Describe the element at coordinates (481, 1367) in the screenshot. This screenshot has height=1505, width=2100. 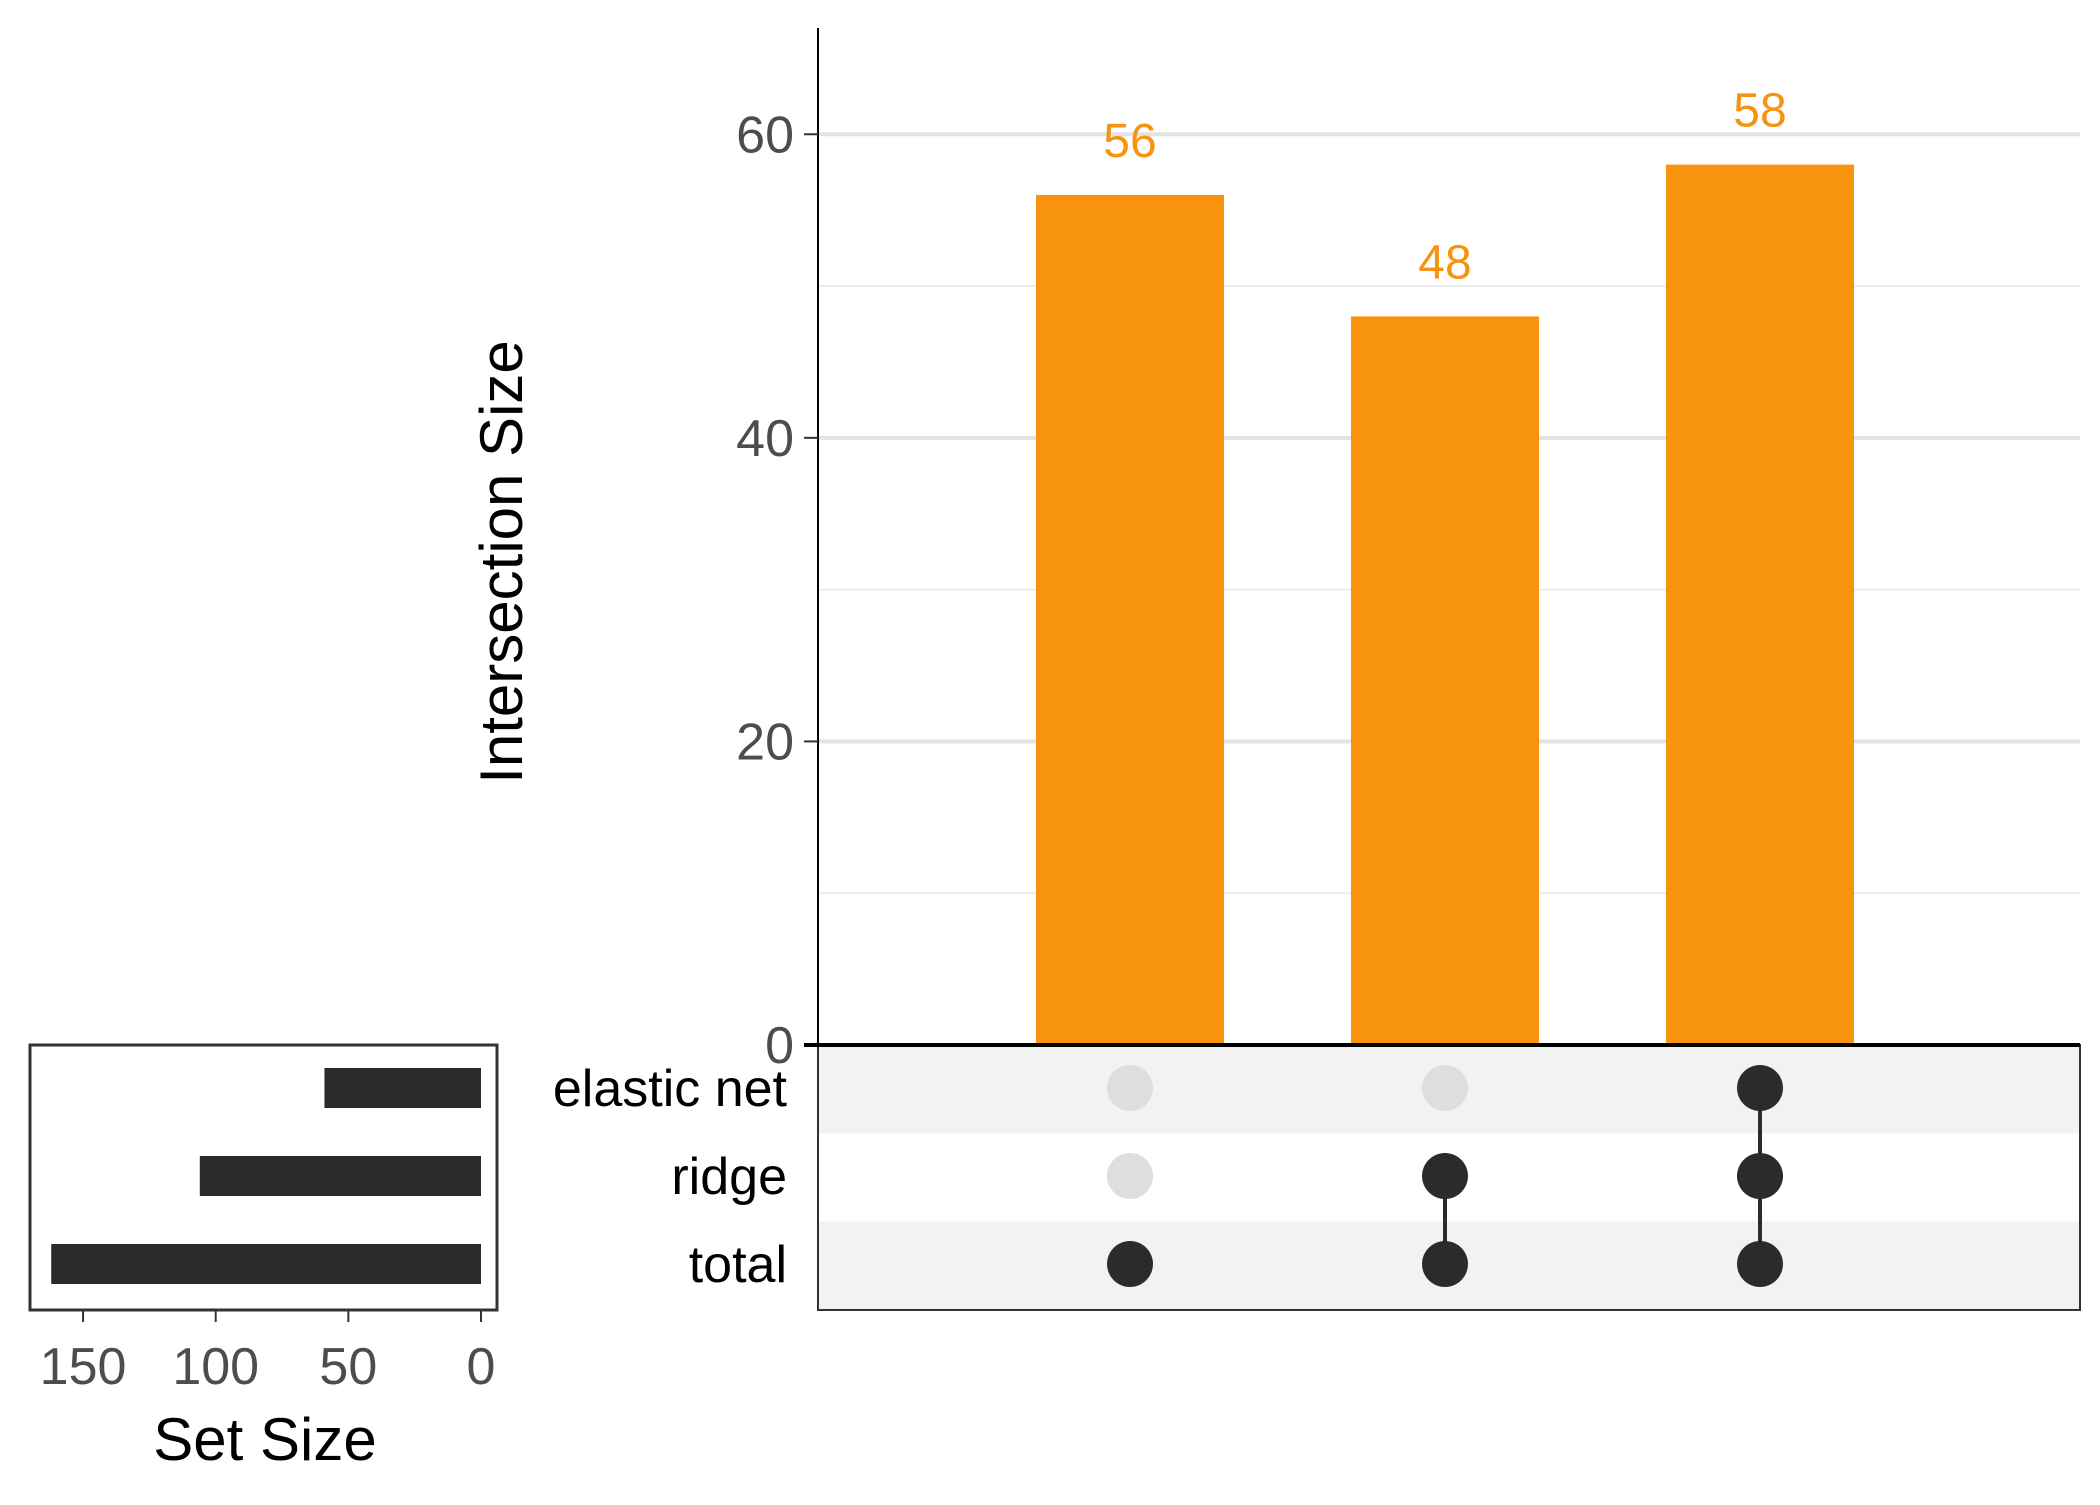
I see `x-tick-label-0: 0` at that location.